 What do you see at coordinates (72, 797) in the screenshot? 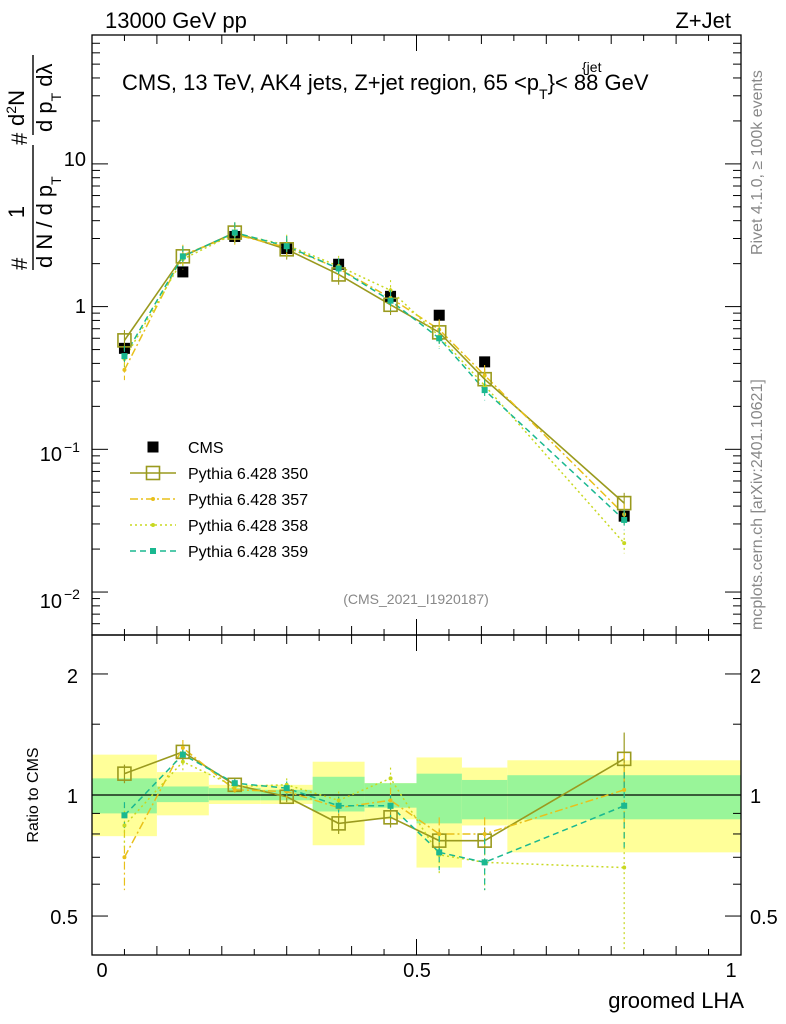
I see `ratio-tick-label-1: 1` at bounding box center [72, 797].